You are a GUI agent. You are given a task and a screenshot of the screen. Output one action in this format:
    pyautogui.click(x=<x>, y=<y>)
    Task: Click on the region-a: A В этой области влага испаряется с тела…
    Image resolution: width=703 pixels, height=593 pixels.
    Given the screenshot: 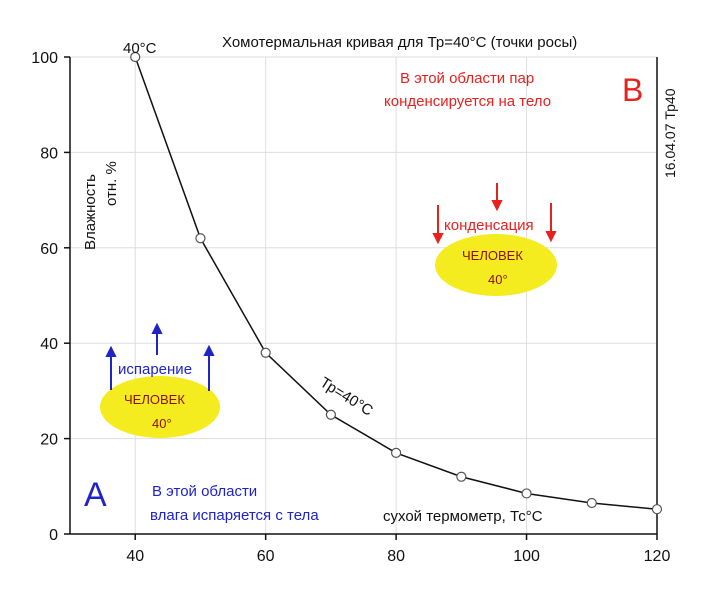 What is the action you would take?
    pyautogui.click(x=201, y=423)
    